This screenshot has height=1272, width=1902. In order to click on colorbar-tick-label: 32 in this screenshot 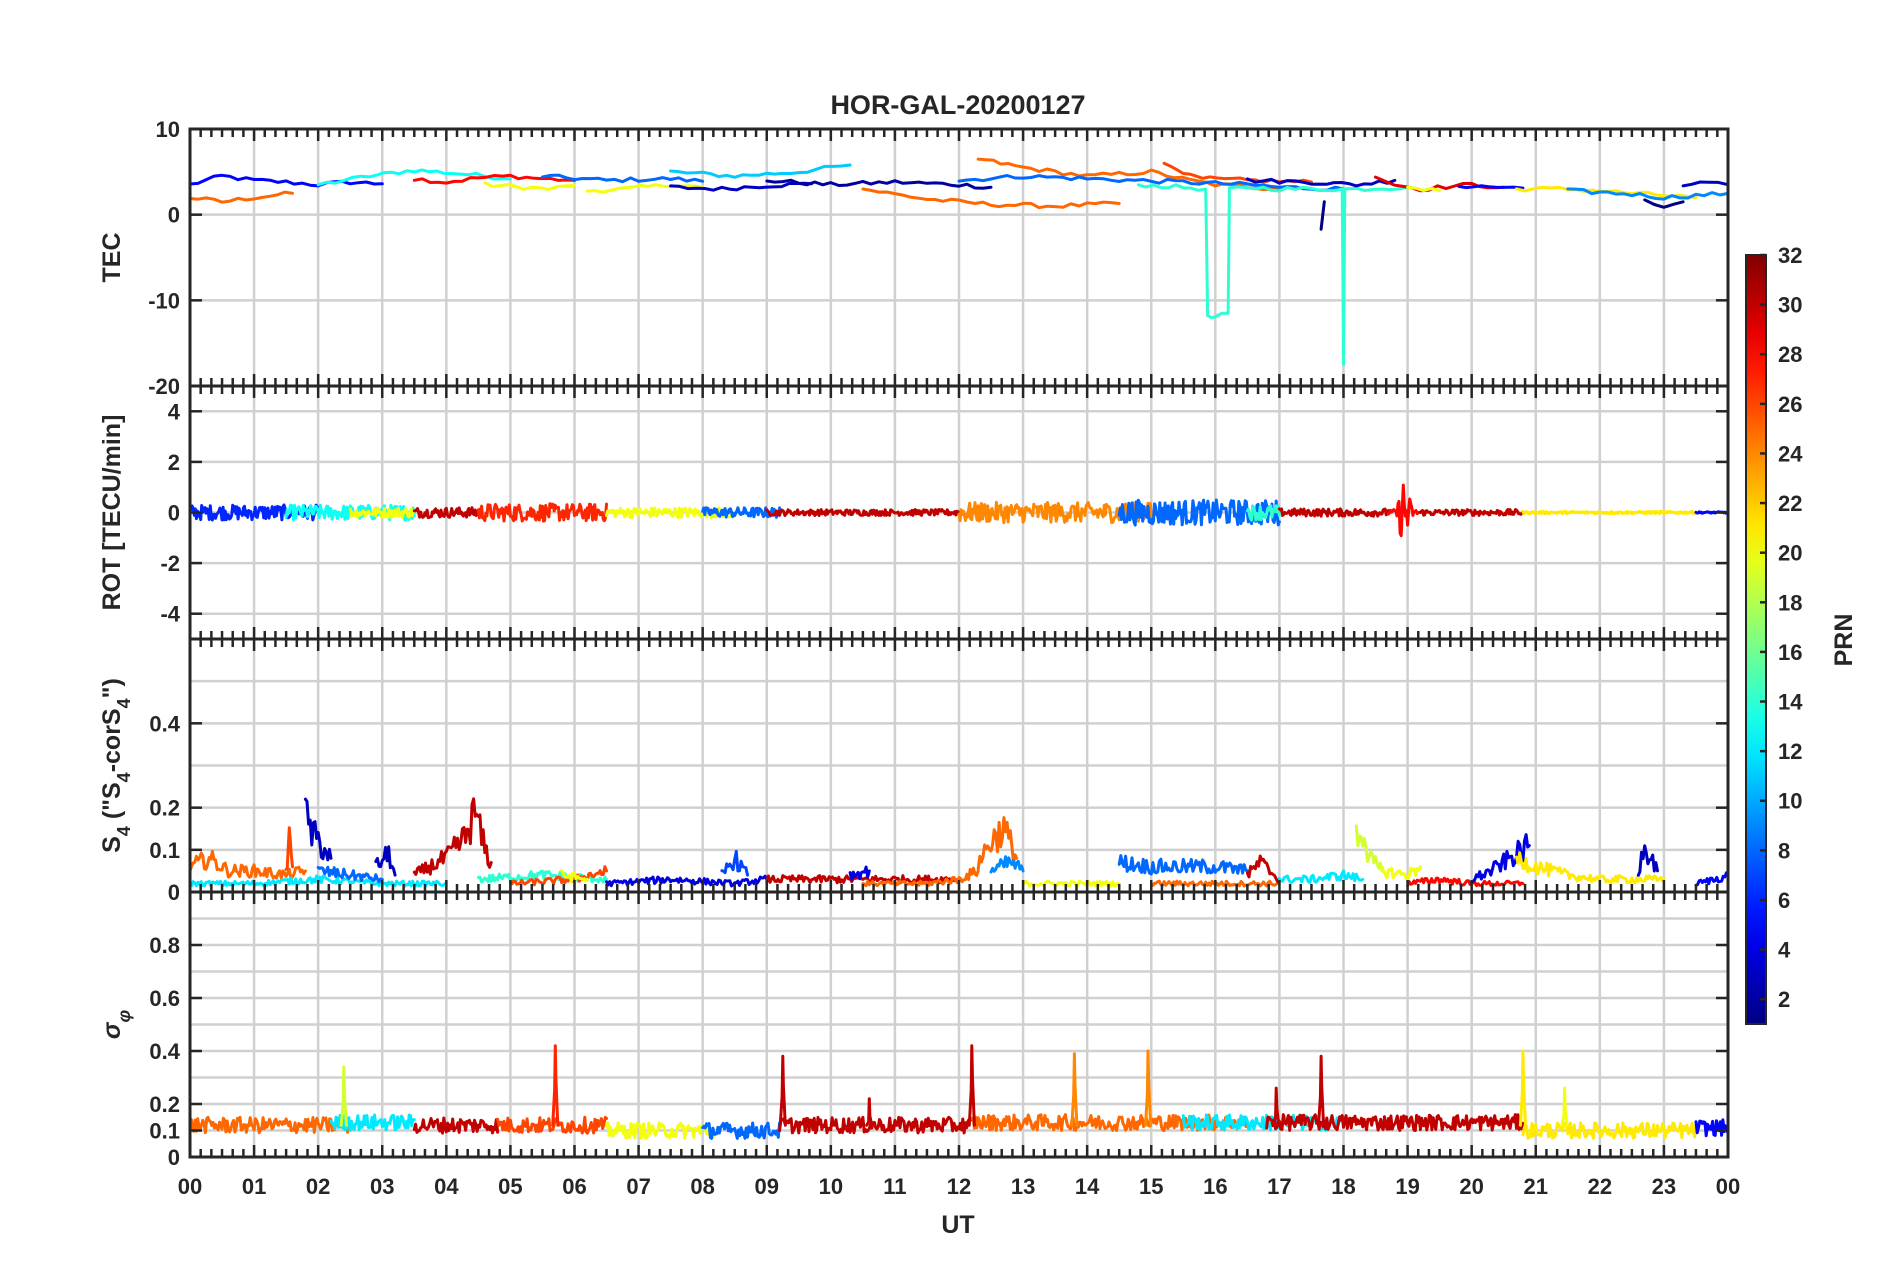, I will do `click(1790, 255)`.